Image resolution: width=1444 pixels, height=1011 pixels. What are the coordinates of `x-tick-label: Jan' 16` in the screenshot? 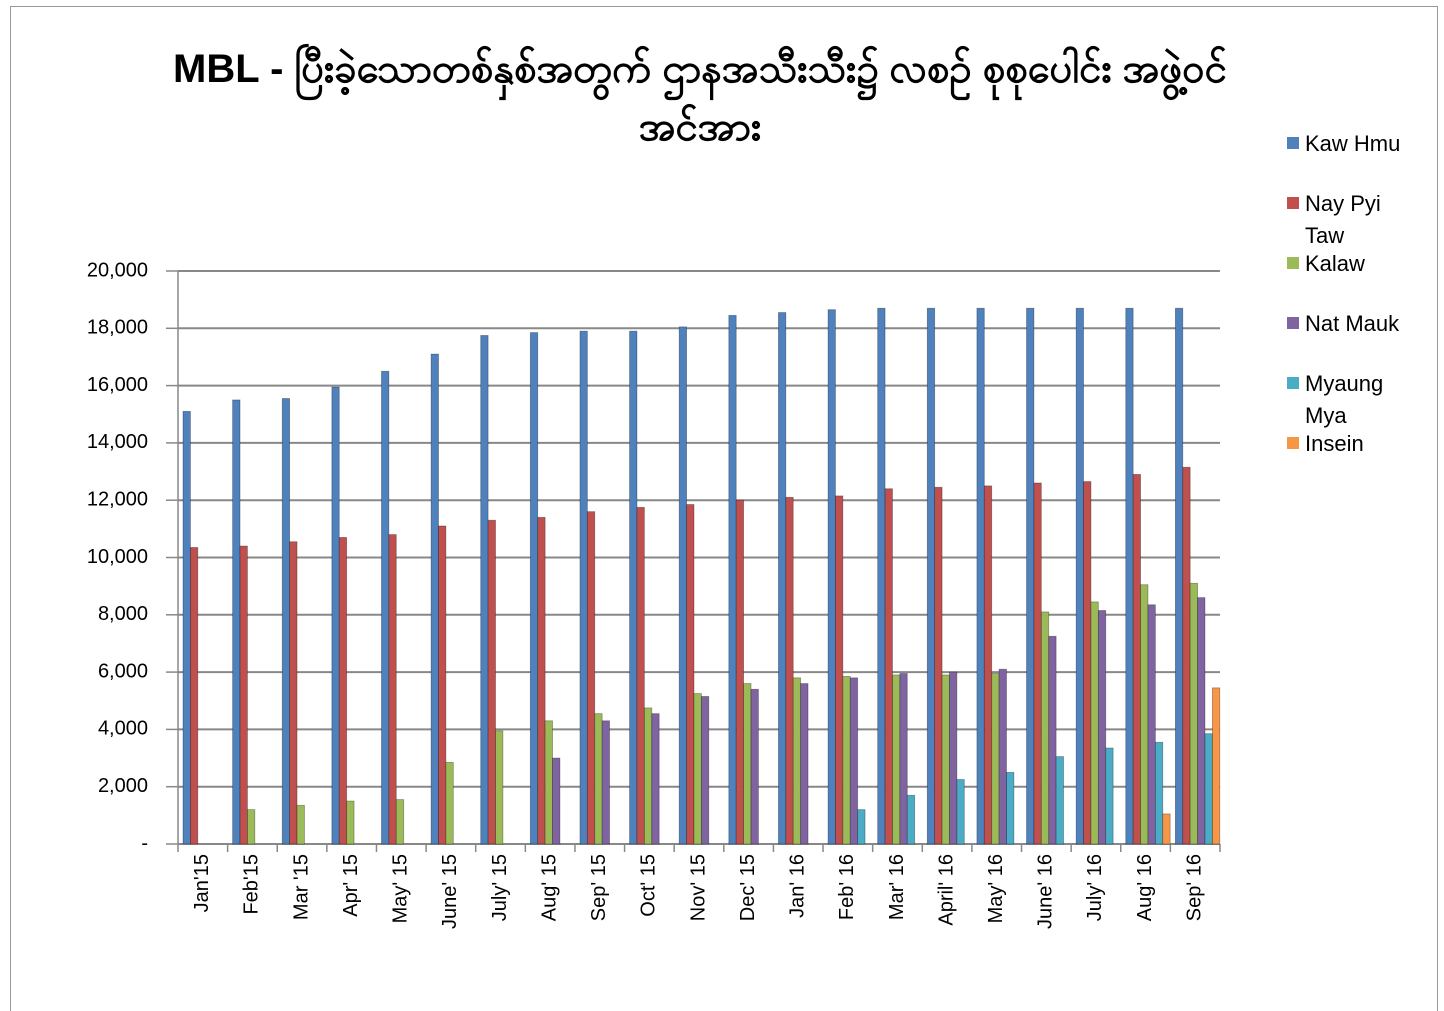 It's located at (798, 886).